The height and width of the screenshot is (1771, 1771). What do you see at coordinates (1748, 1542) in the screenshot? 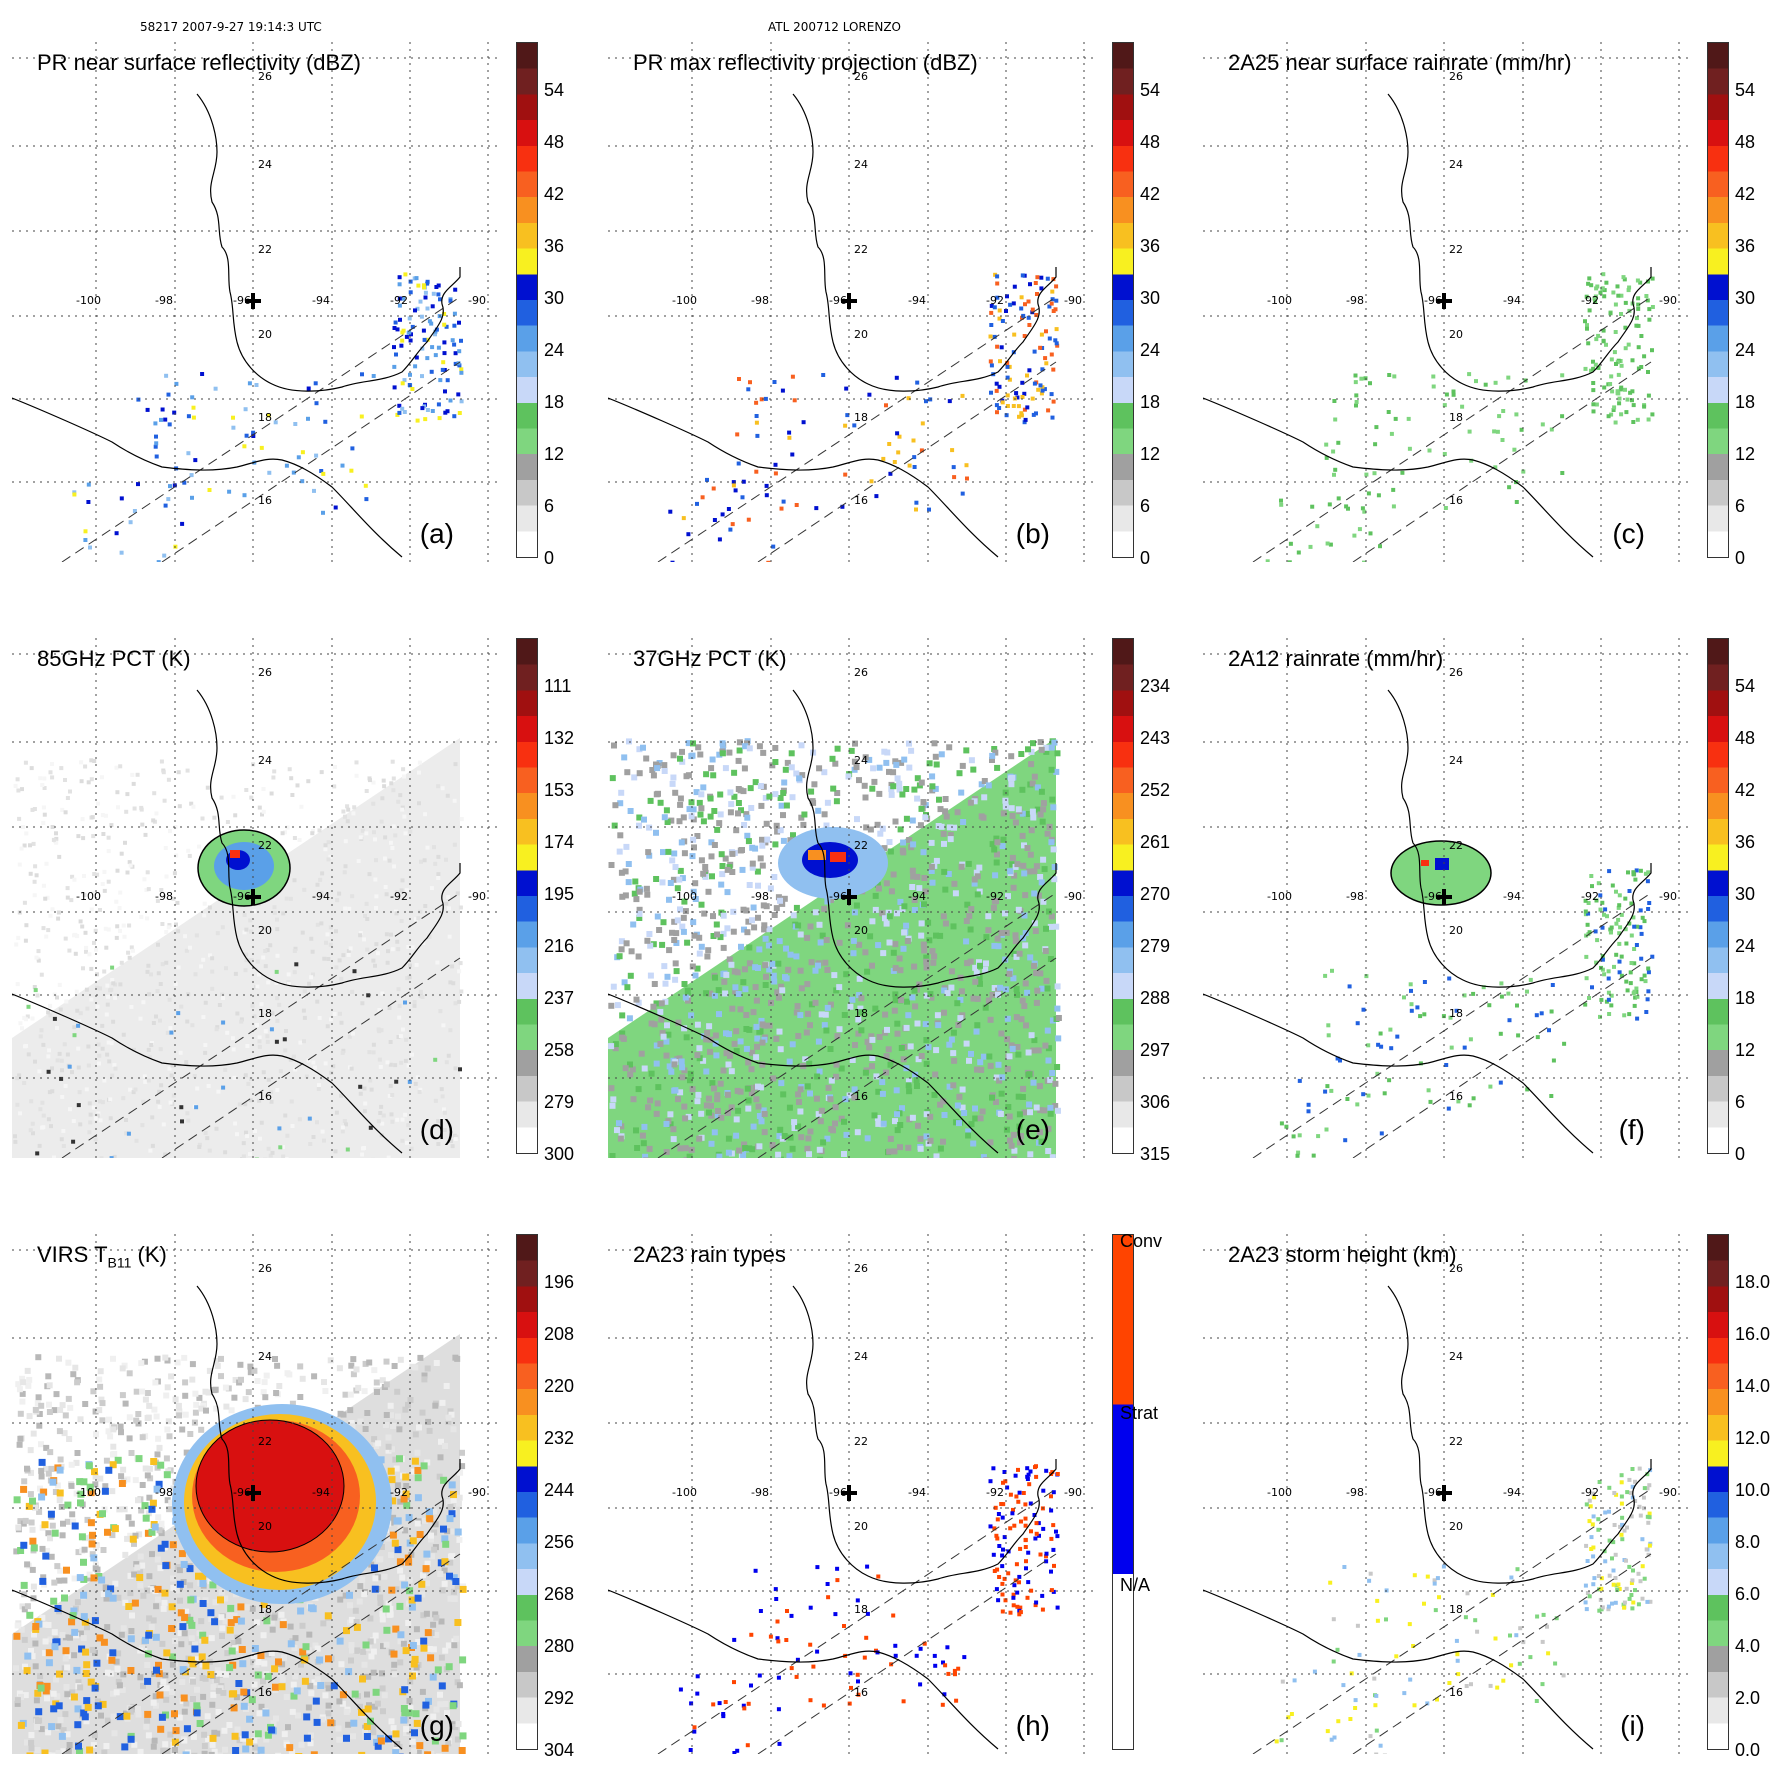
I see `colorbar-tick-label: 8.0` at bounding box center [1748, 1542].